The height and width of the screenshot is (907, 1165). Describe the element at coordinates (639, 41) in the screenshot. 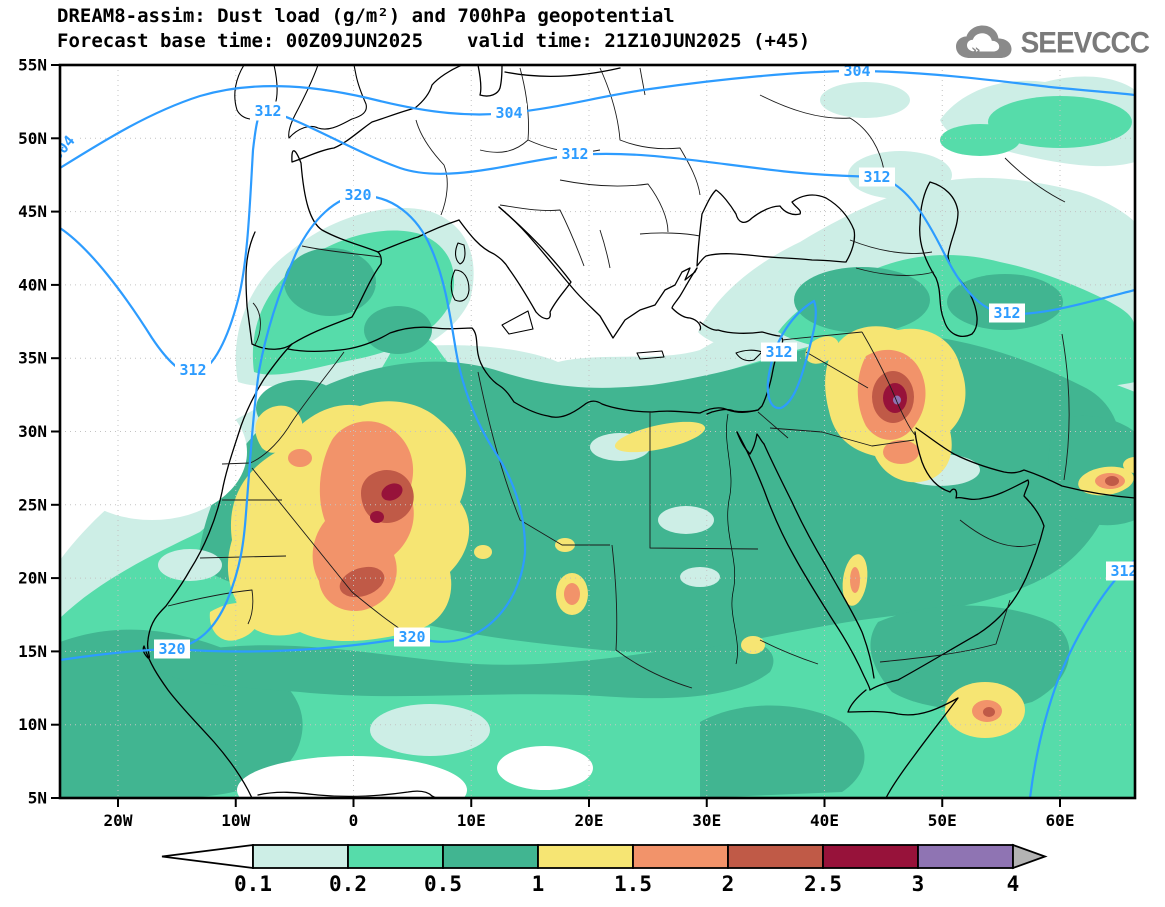

I see `valid-time: valid time: 21Z10JUN2025 (+45)` at that location.